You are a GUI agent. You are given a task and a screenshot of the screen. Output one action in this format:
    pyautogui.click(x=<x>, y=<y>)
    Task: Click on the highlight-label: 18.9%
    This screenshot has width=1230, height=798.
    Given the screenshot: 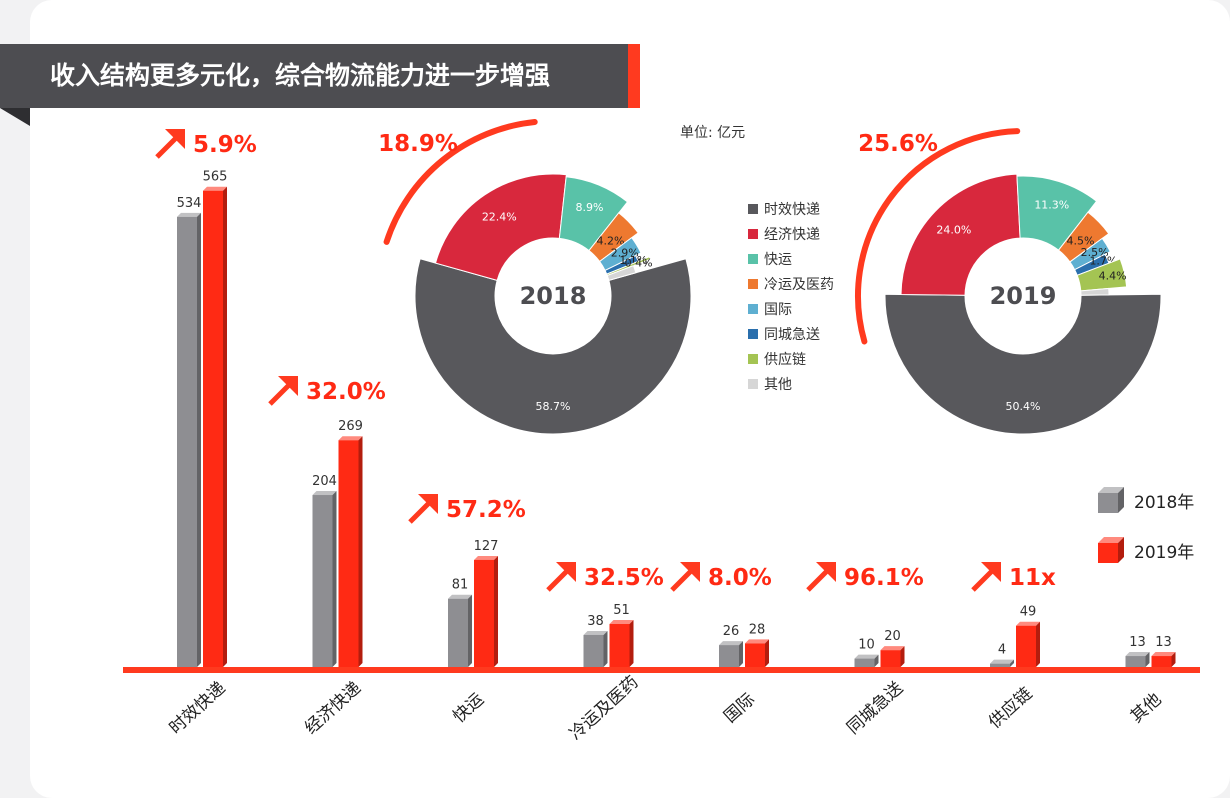 What is the action you would take?
    pyautogui.click(x=418, y=144)
    